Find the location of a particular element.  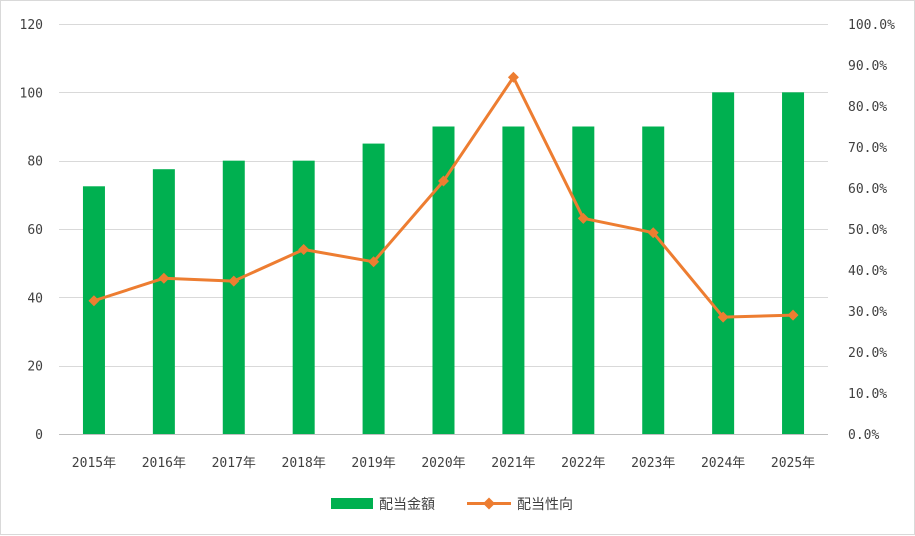

bar-2020年 is located at coordinates (443, 280).